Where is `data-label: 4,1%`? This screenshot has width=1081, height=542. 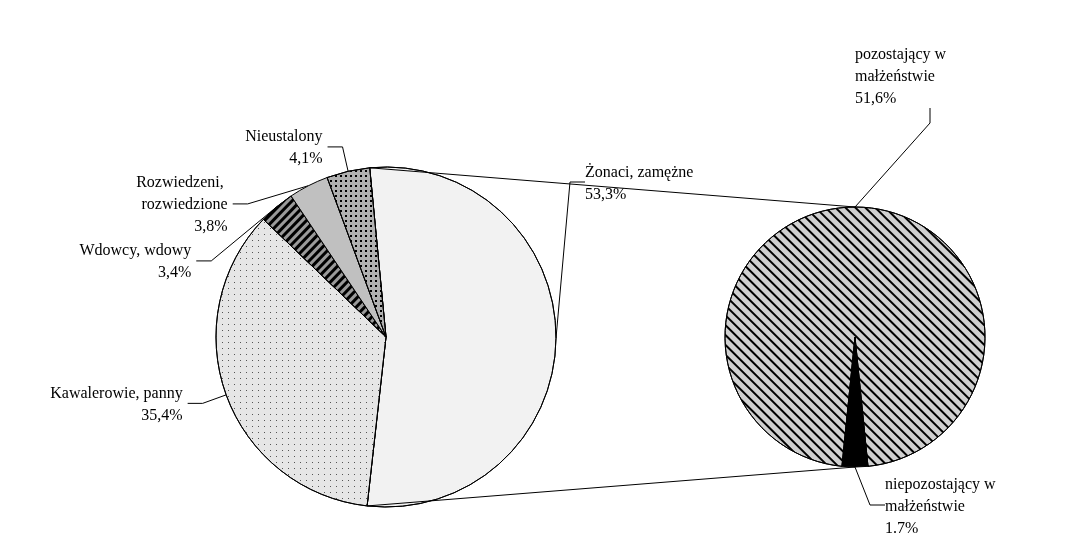
data-label: 4,1% is located at coordinates (306, 158).